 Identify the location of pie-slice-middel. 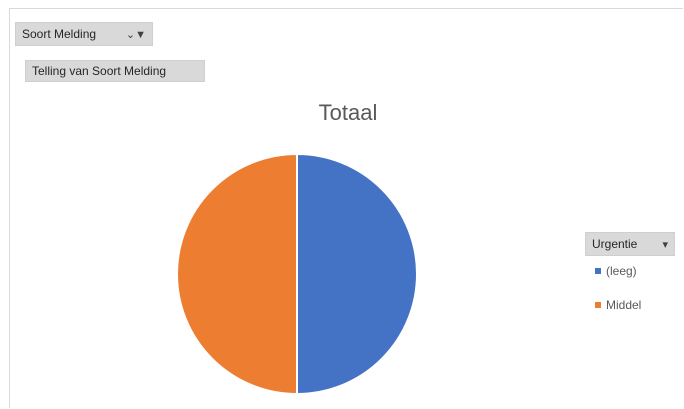
(237, 274).